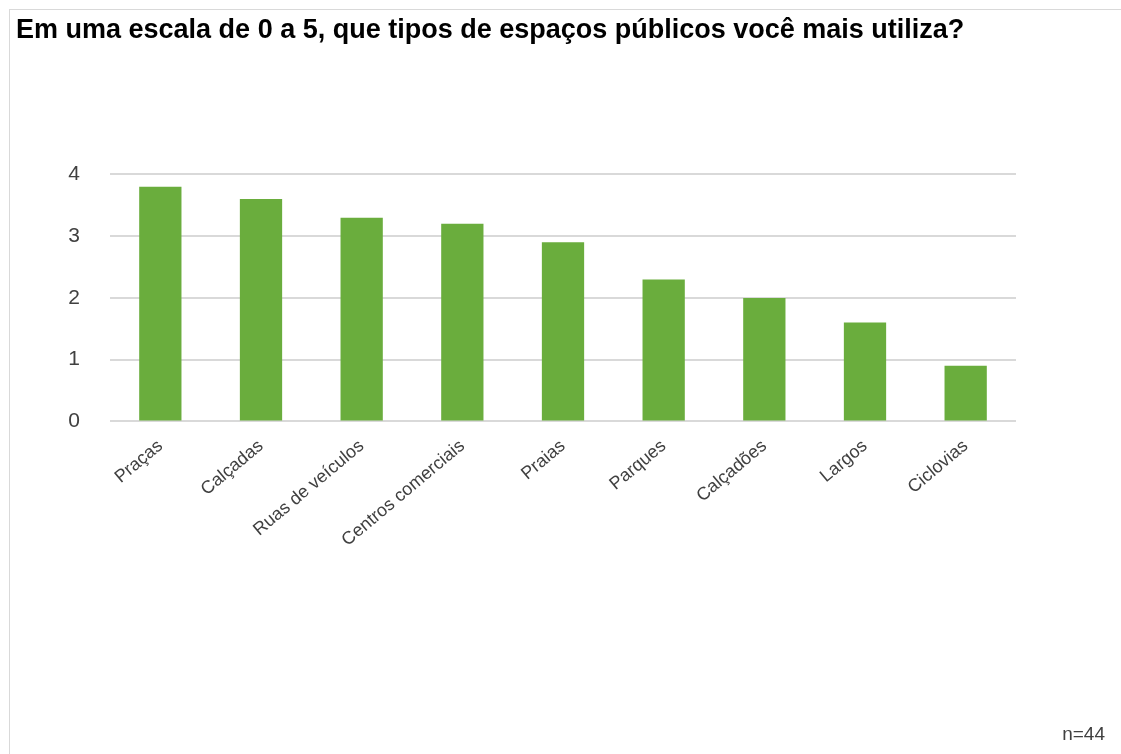  What do you see at coordinates (490, 28) in the screenshot?
I see `chart-title: Em uma escala de 0 a 5, que tipos de espaços públicos você mais utiliza?` at bounding box center [490, 28].